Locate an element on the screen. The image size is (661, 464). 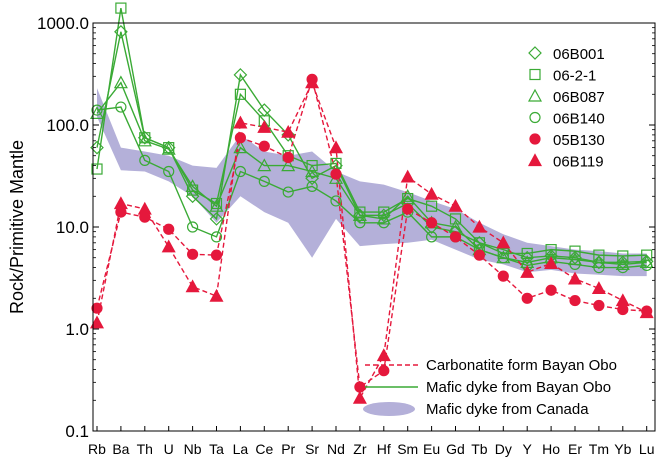
data-point-05B130-Gd is located at coordinates (455, 237).